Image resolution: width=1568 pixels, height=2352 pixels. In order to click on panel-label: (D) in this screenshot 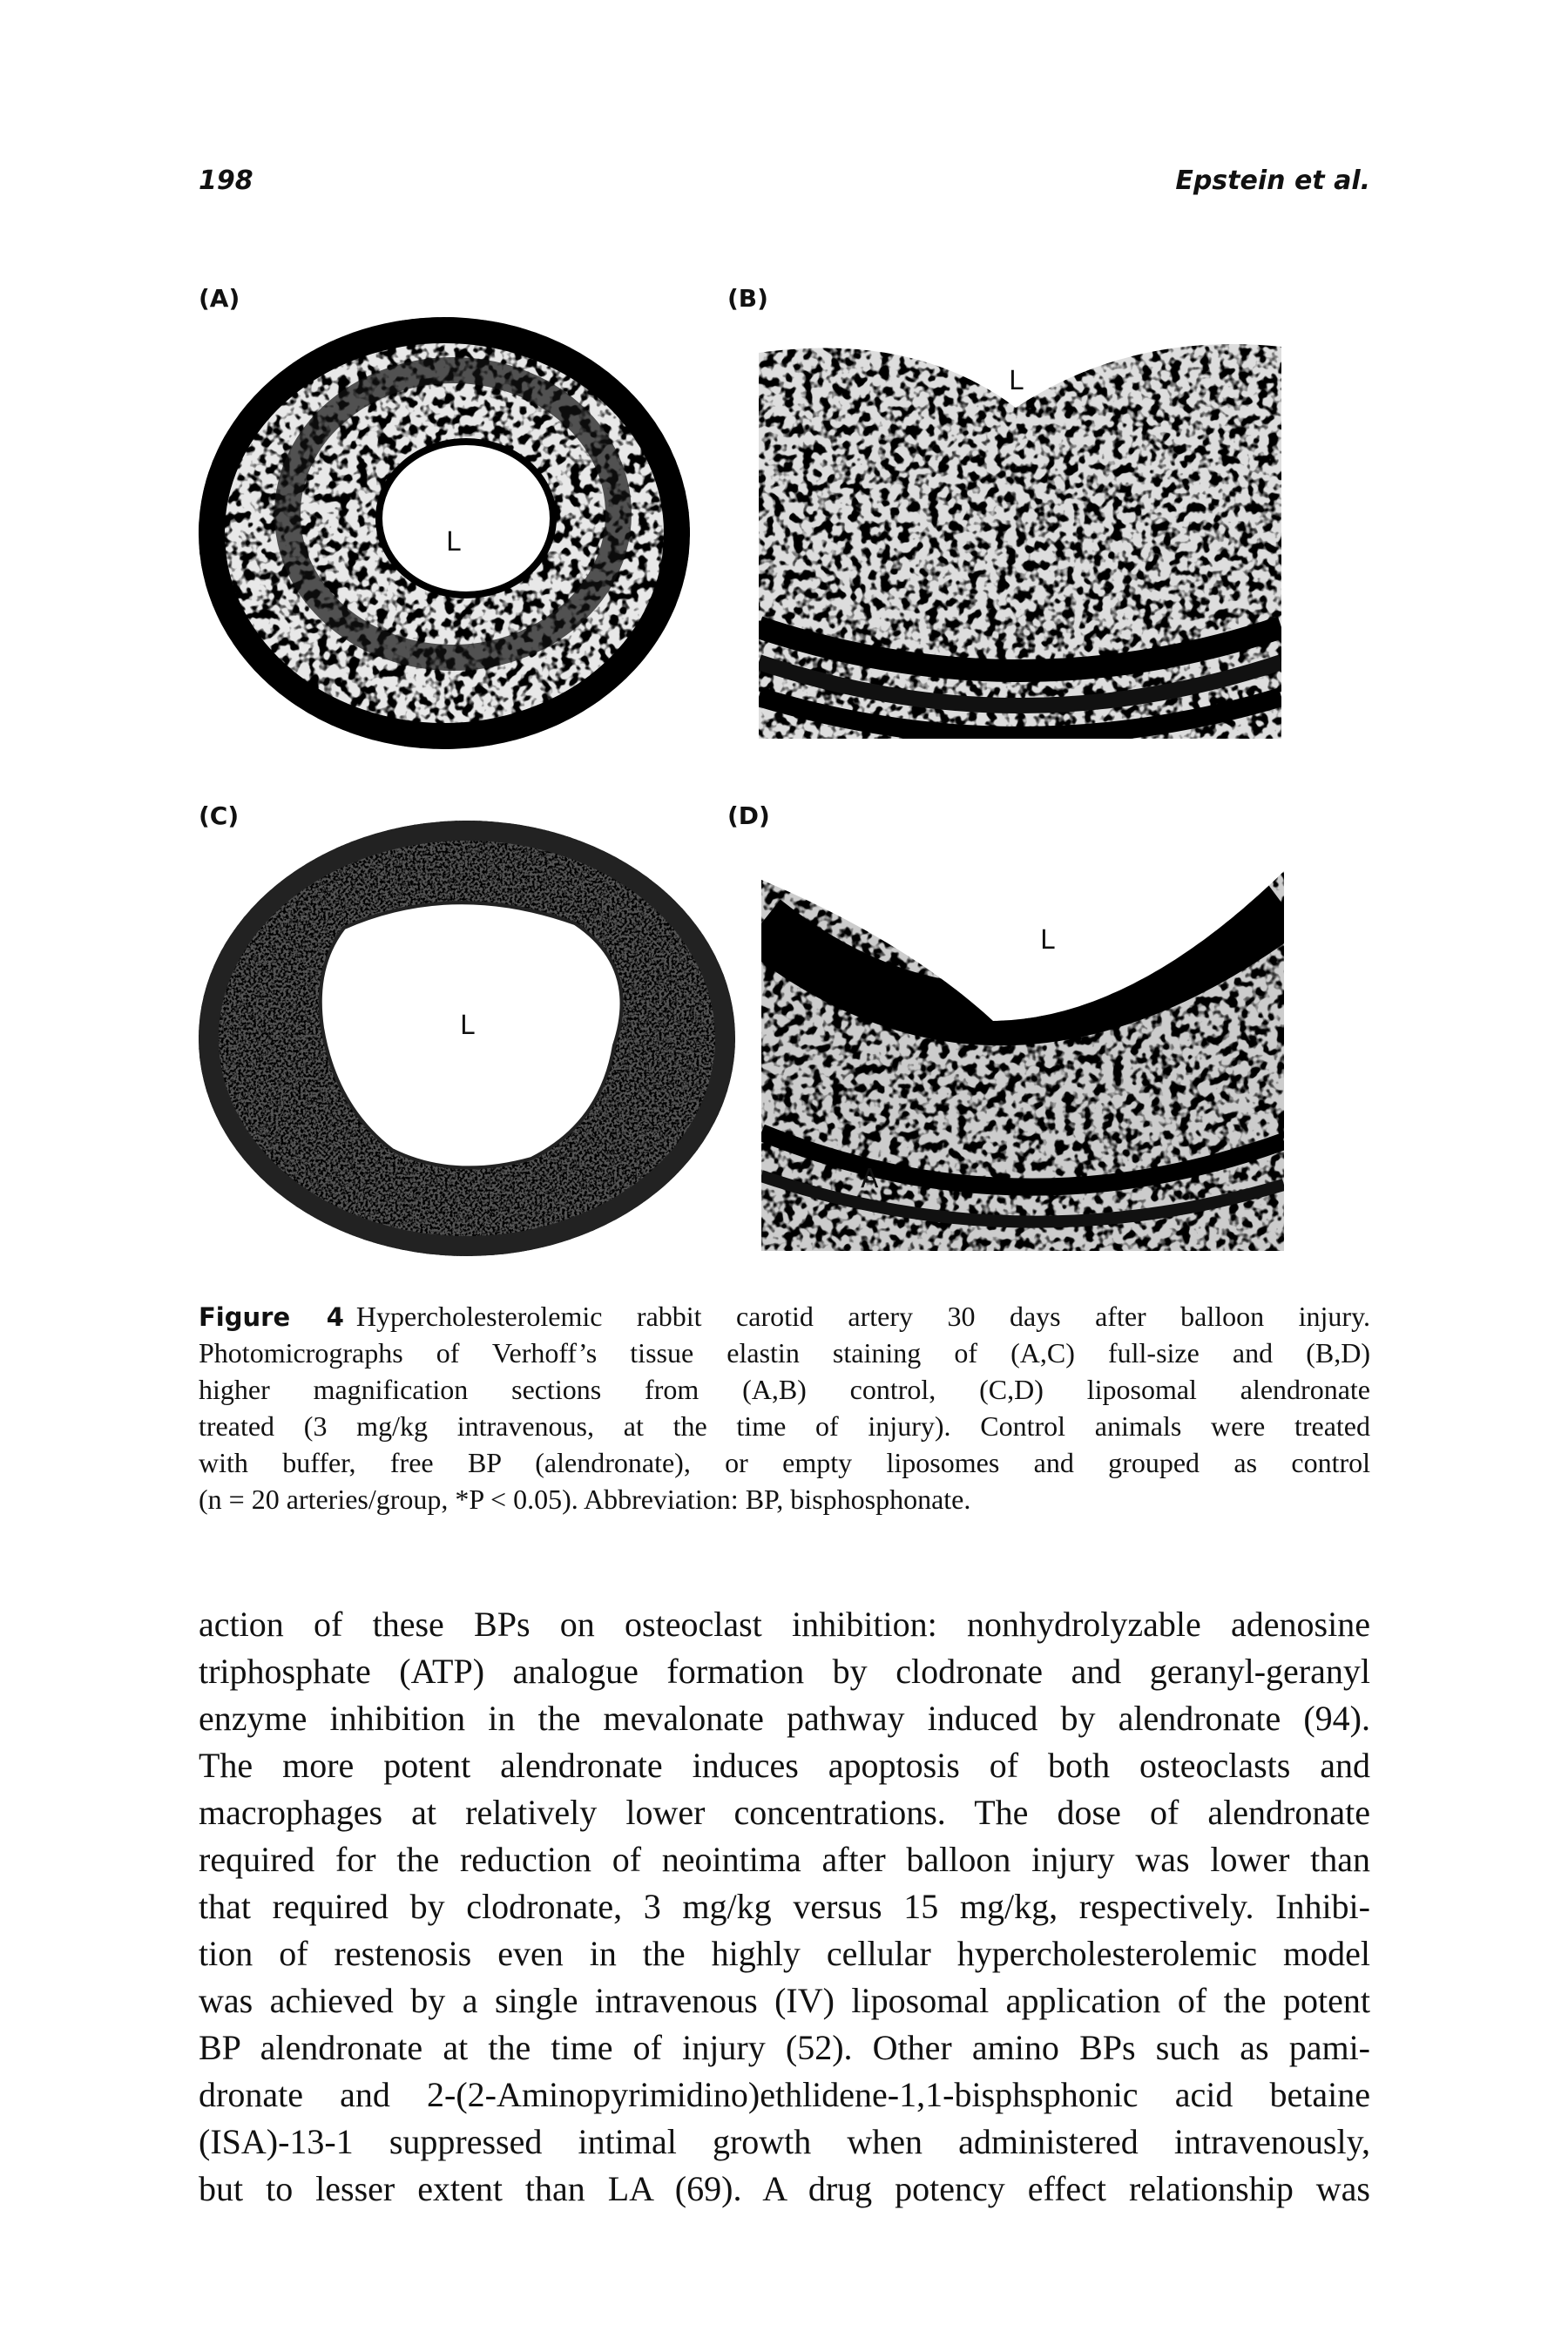, I will do `click(748, 815)`.